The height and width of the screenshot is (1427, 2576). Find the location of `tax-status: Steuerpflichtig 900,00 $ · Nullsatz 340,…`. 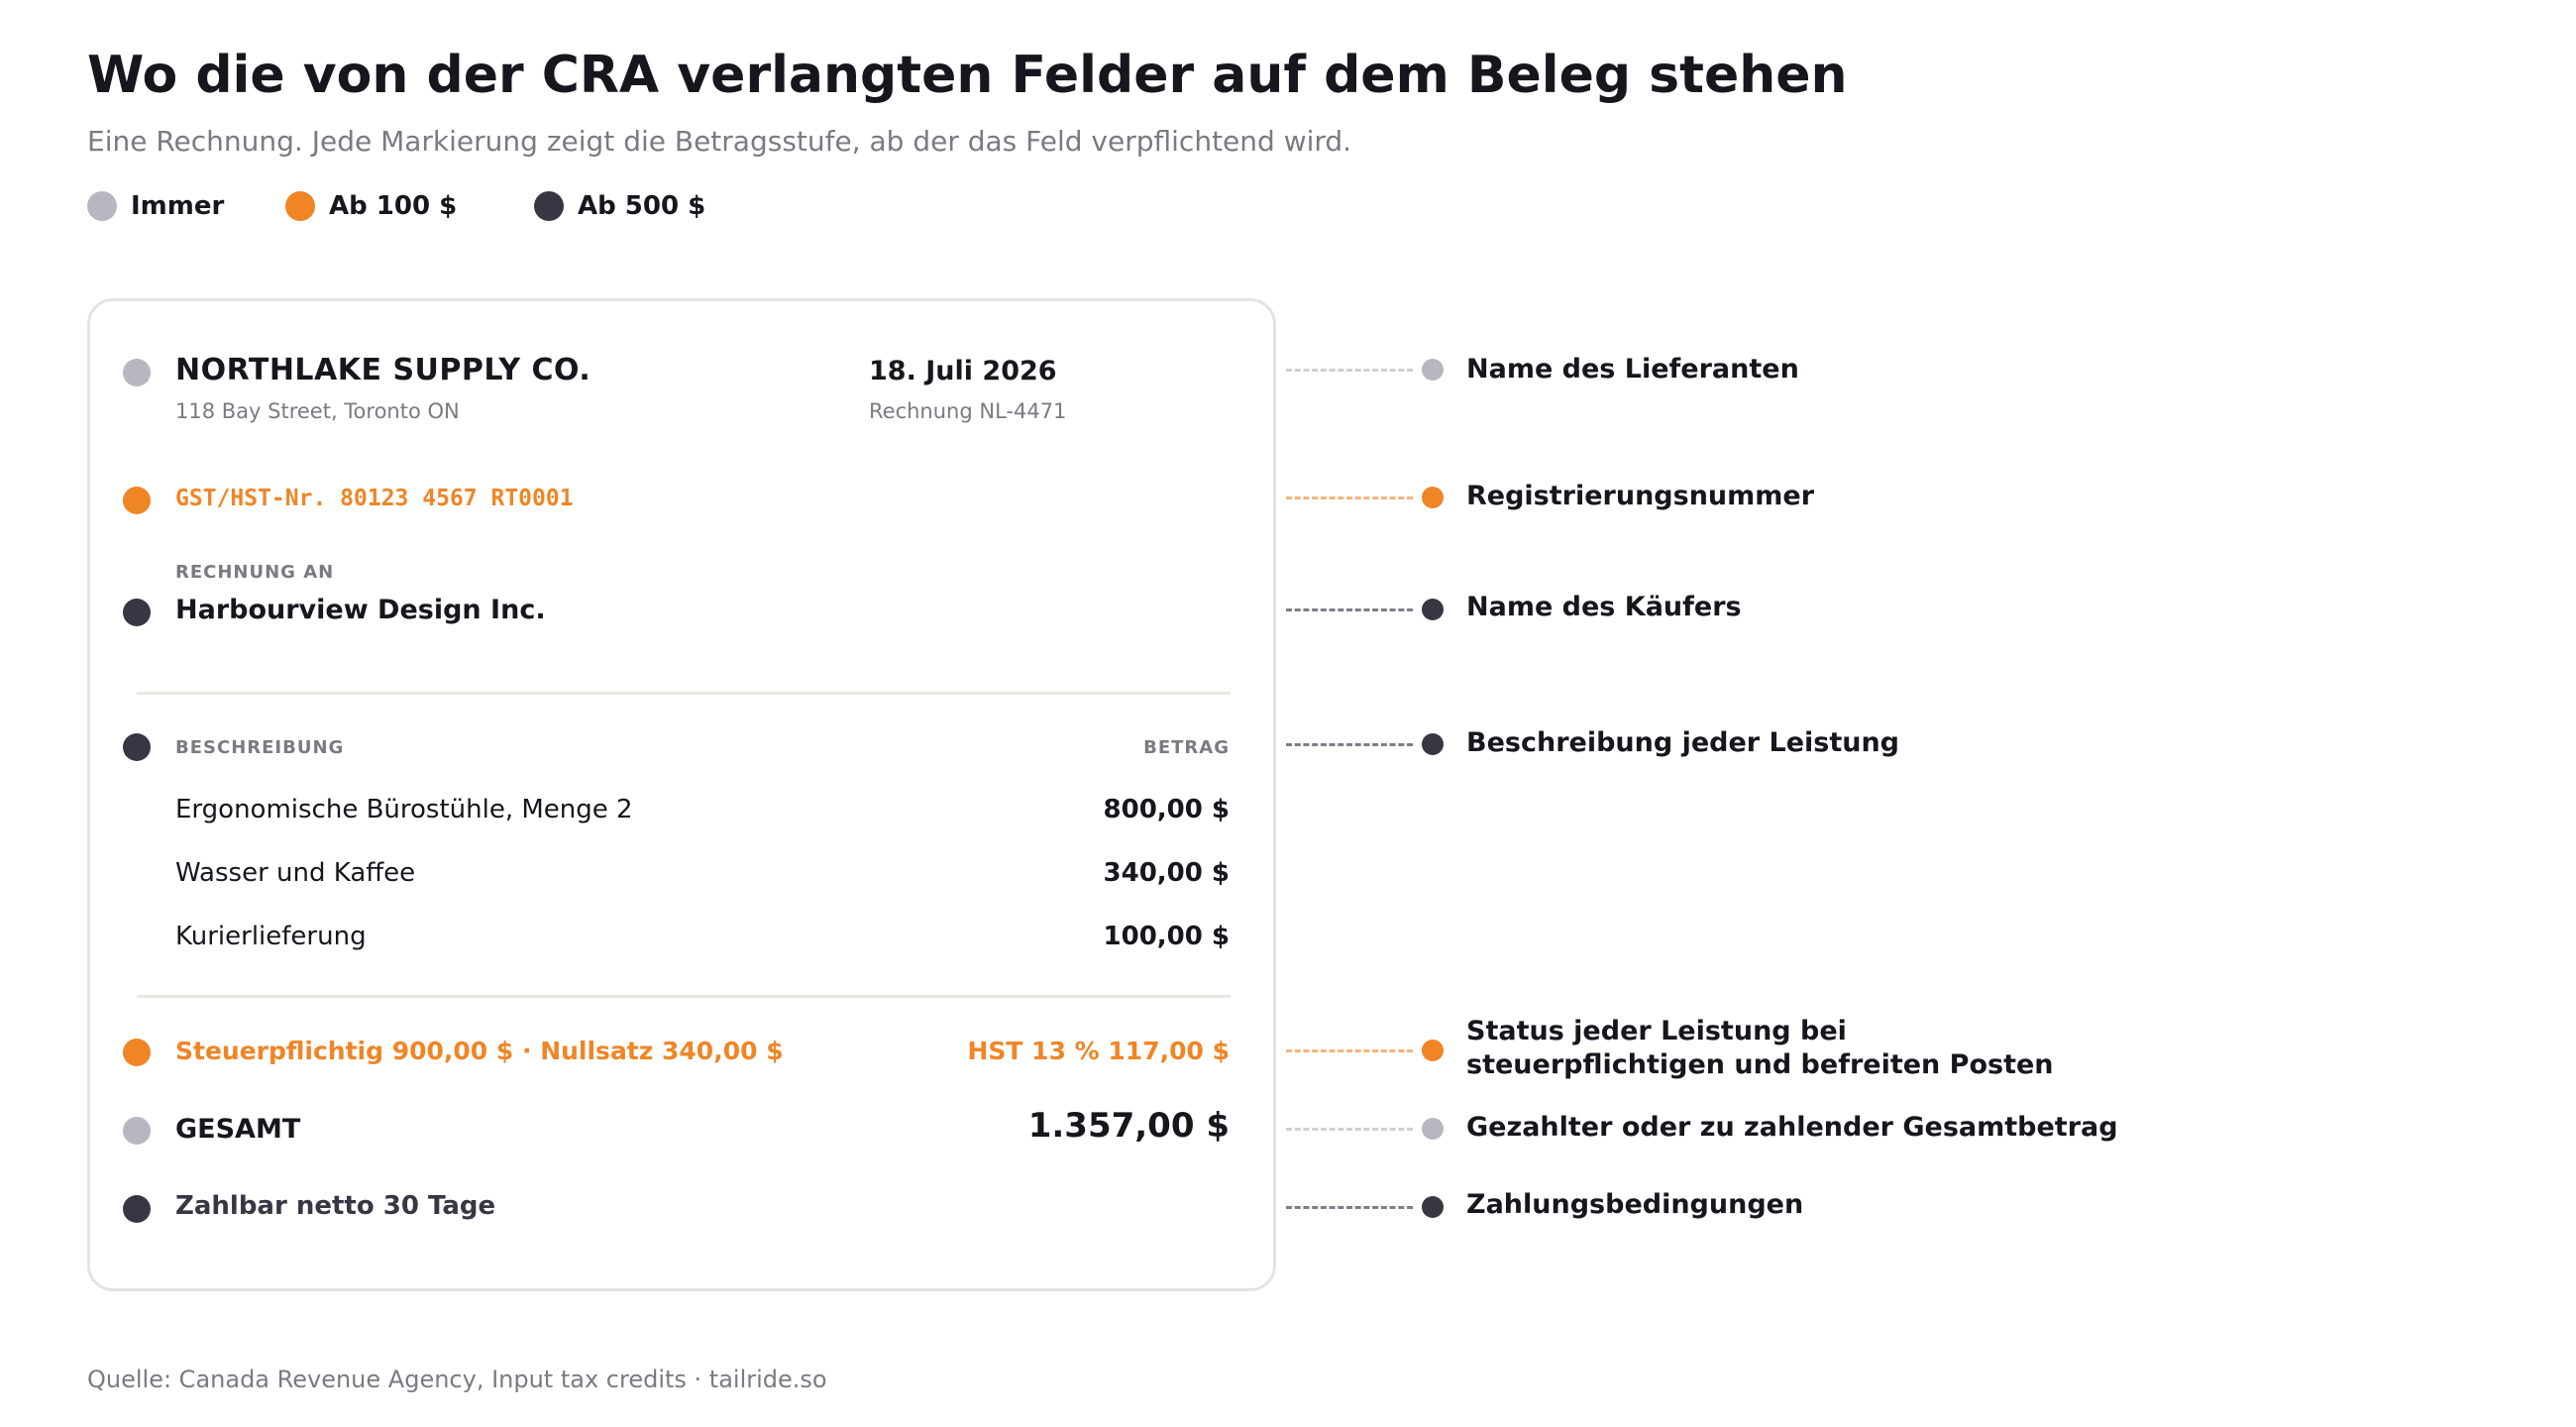

tax-status: Steuerpflichtig 900,00 $ · Nullsatz 340,… is located at coordinates (479, 1051).